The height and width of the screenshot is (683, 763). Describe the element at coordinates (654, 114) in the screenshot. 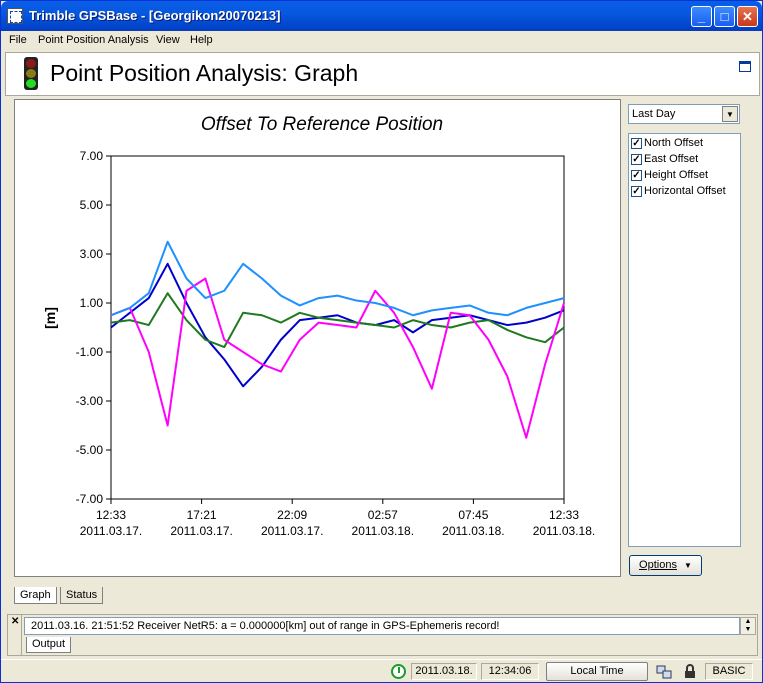

I see `time-range-value: Last Day` at that location.